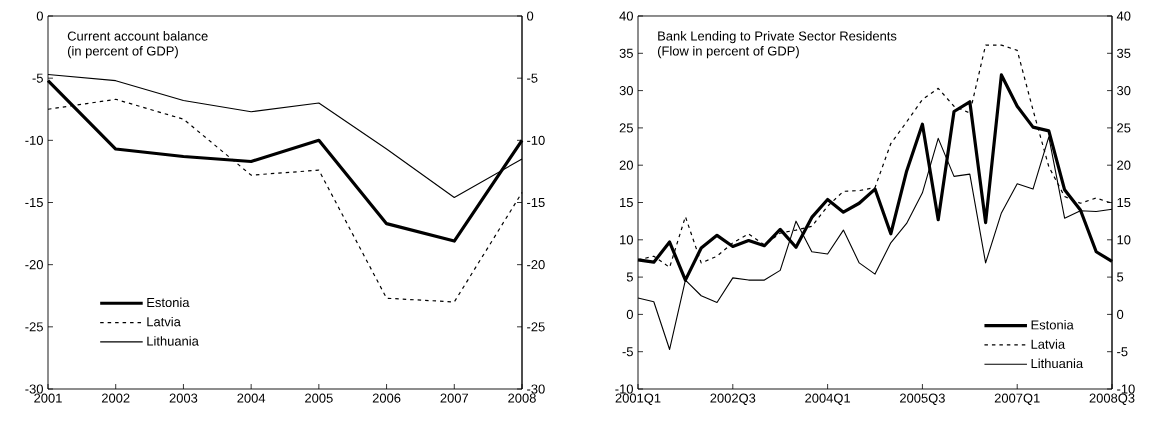 The width and height of the screenshot is (1159, 432). Describe the element at coordinates (319, 398) in the screenshot. I see `x-tick-label: 2005` at that location.